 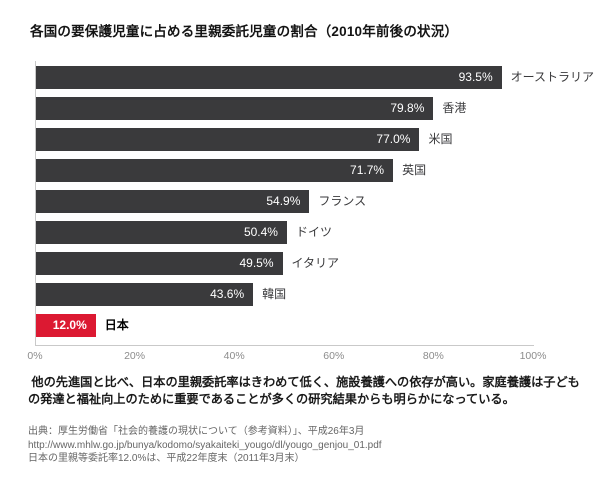 I want to click on bar-value-label: 54.9%, so click(x=283, y=201).